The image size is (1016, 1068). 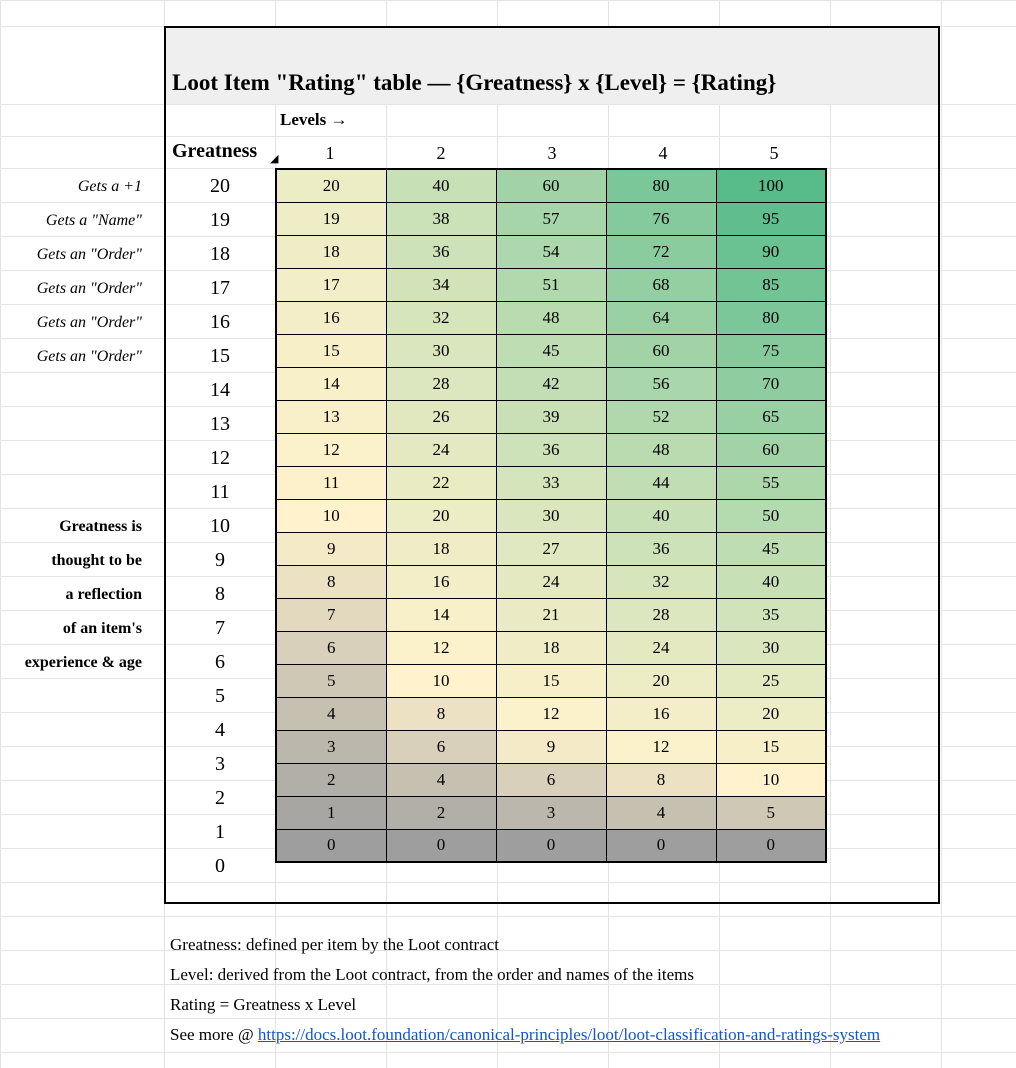 I want to click on greatness-row-header: 7, so click(x=220, y=628).